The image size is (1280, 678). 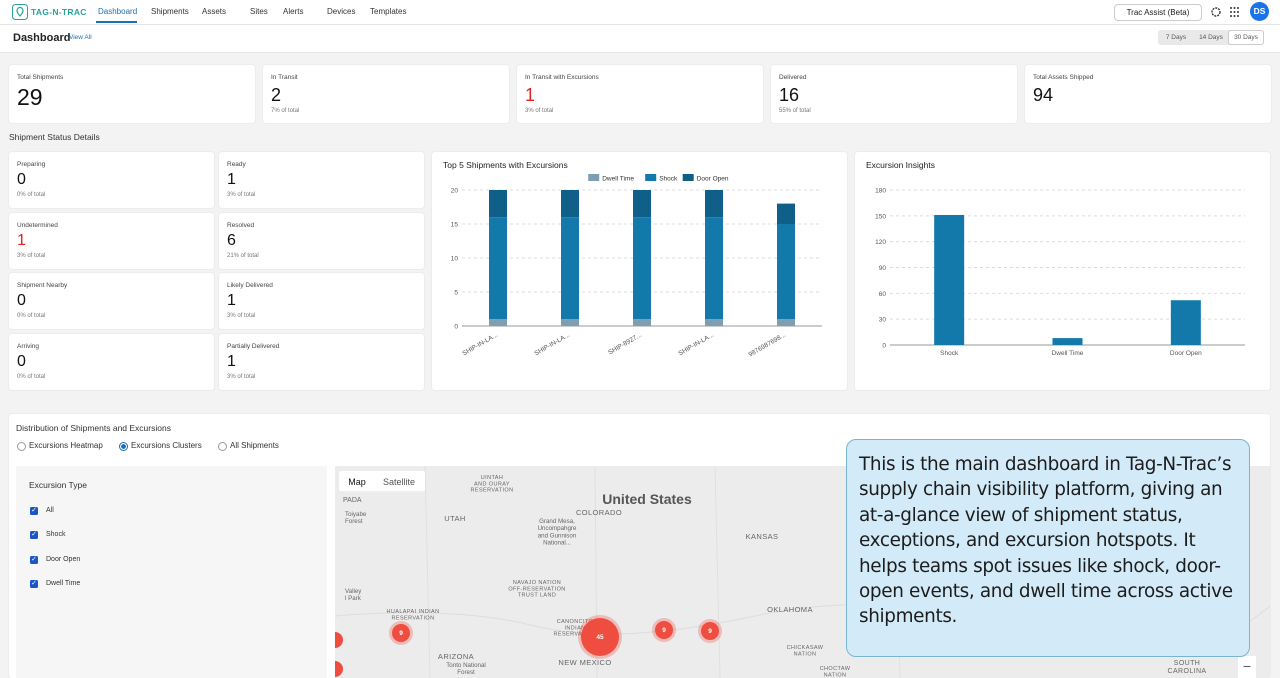 What do you see at coordinates (599, 512) in the screenshot?
I see `map-label-line: COLORADO` at bounding box center [599, 512].